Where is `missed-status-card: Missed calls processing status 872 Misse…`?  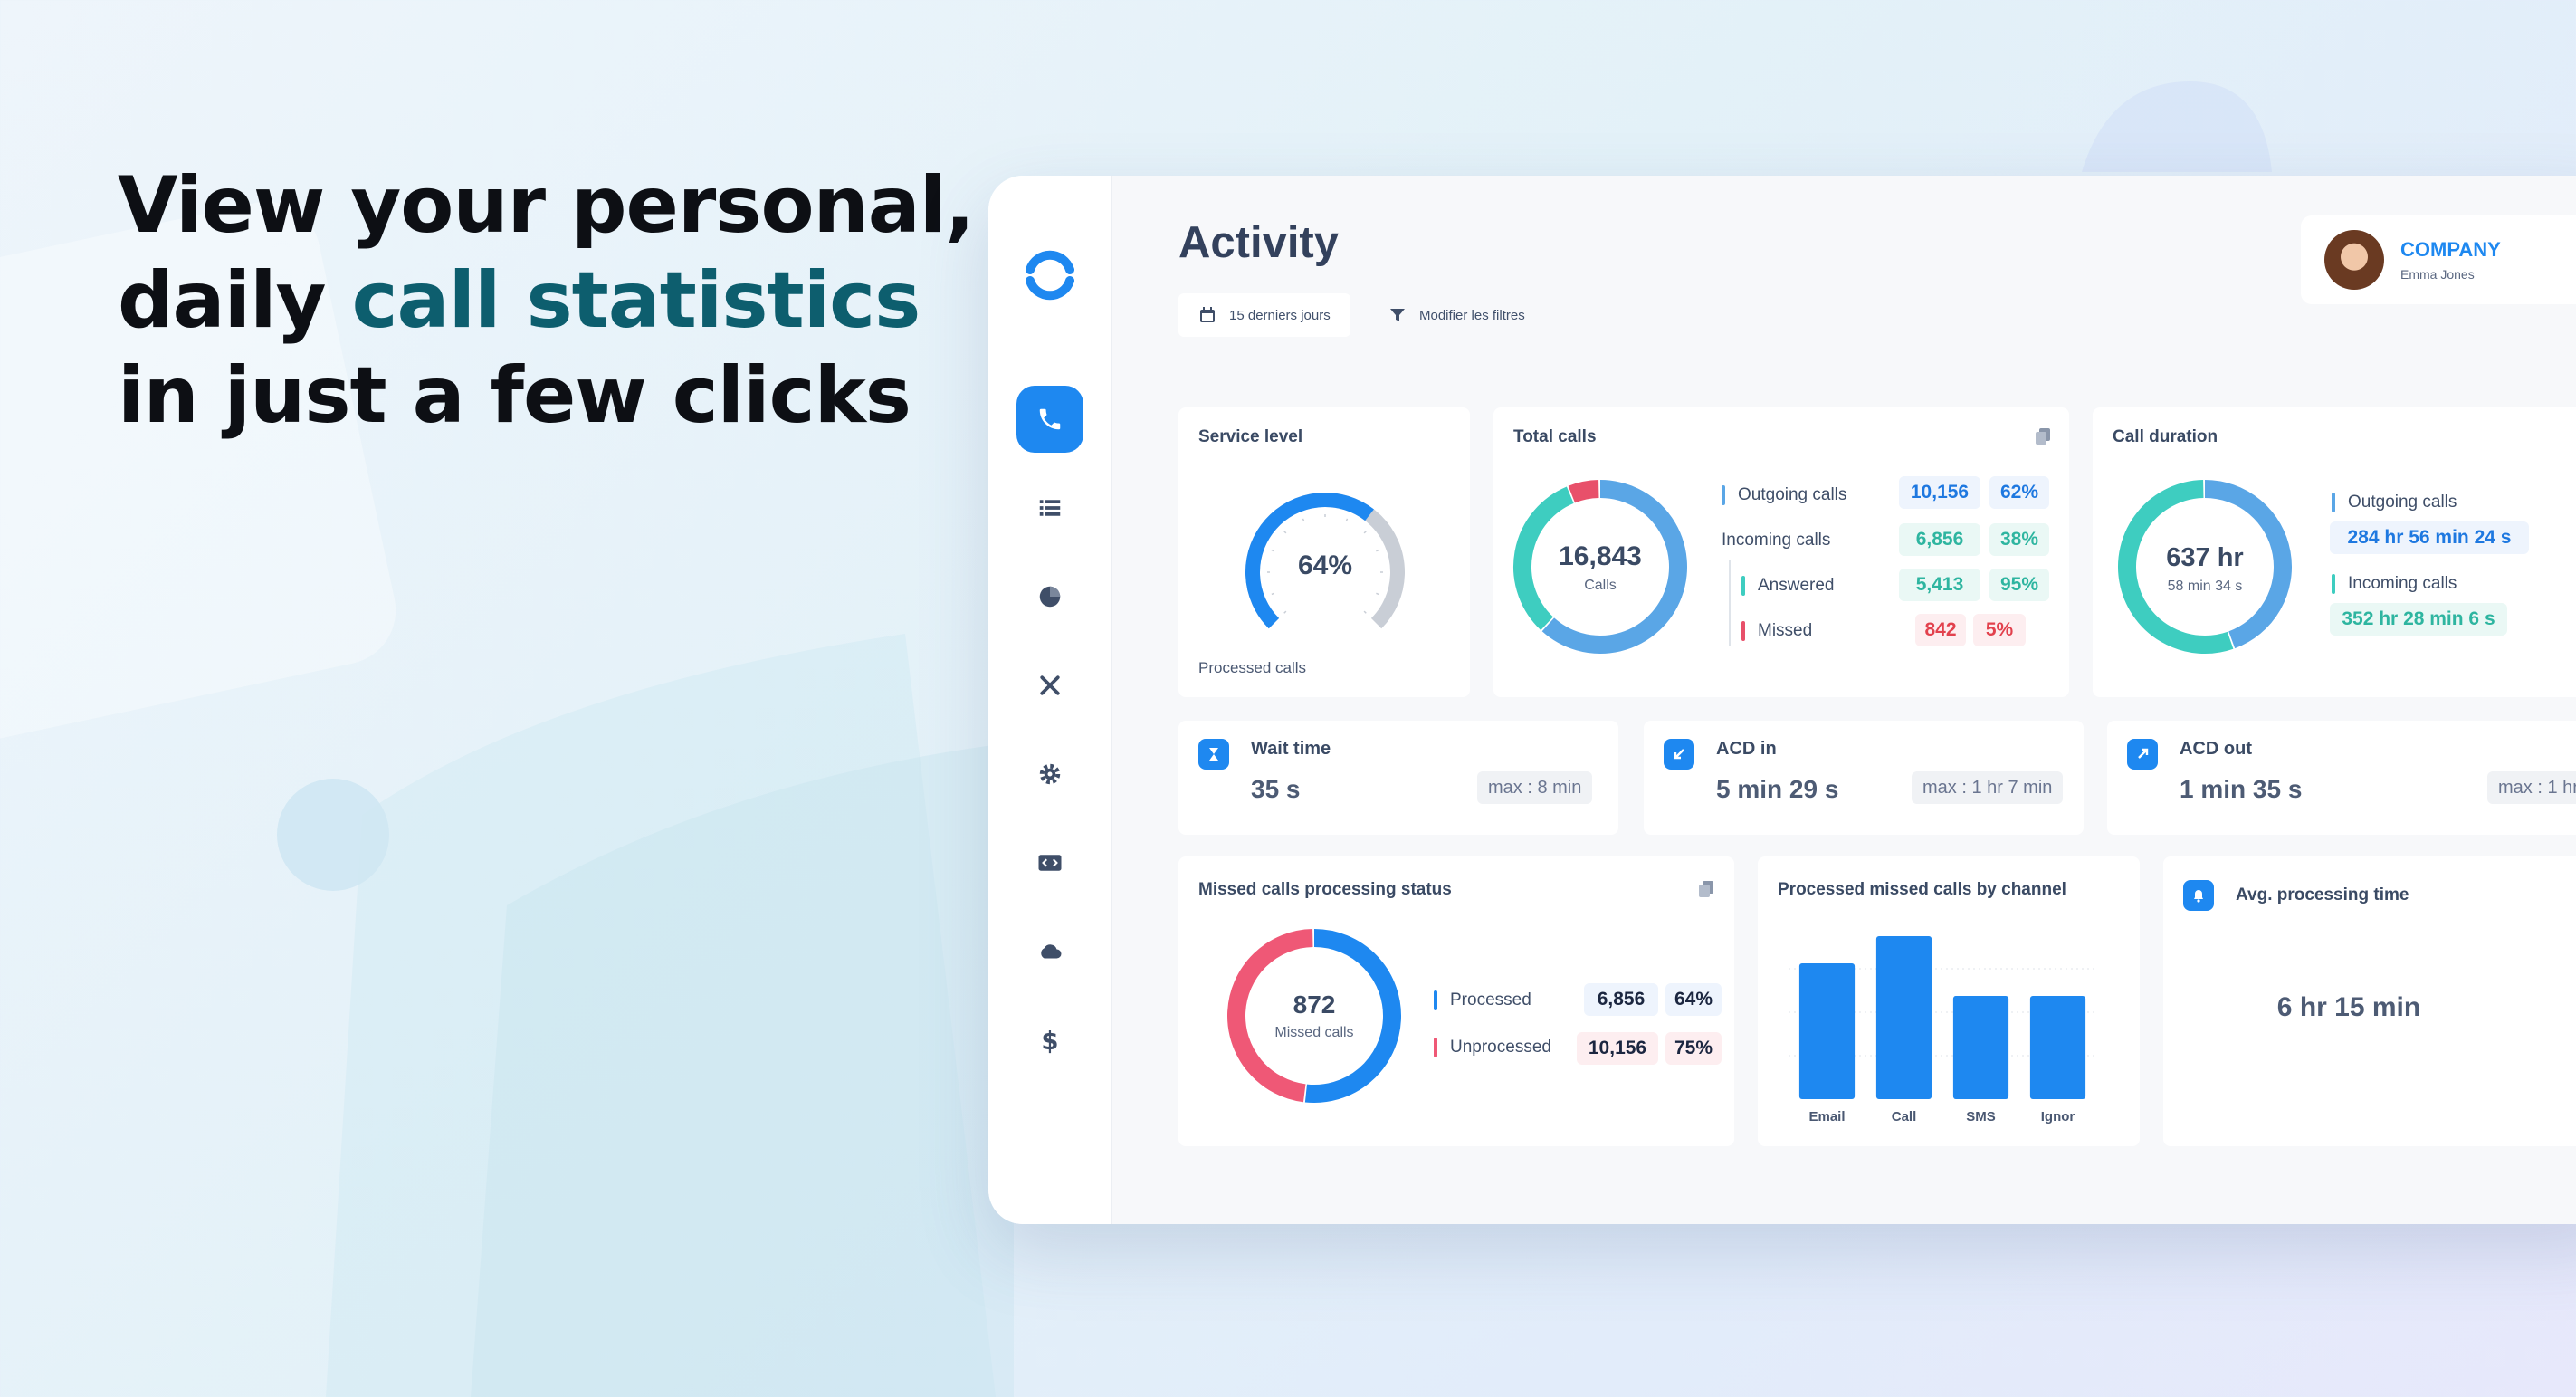
missed-status-card: Missed calls processing status 872 Misse… is located at coordinates (1456, 1001).